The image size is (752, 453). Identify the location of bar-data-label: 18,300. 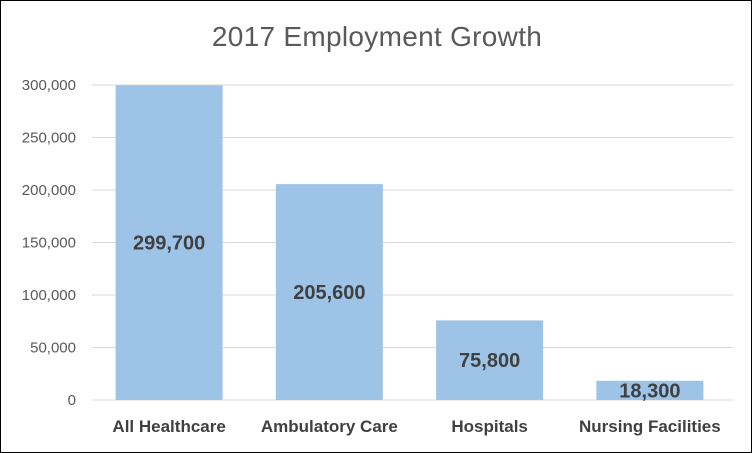
(649, 391).